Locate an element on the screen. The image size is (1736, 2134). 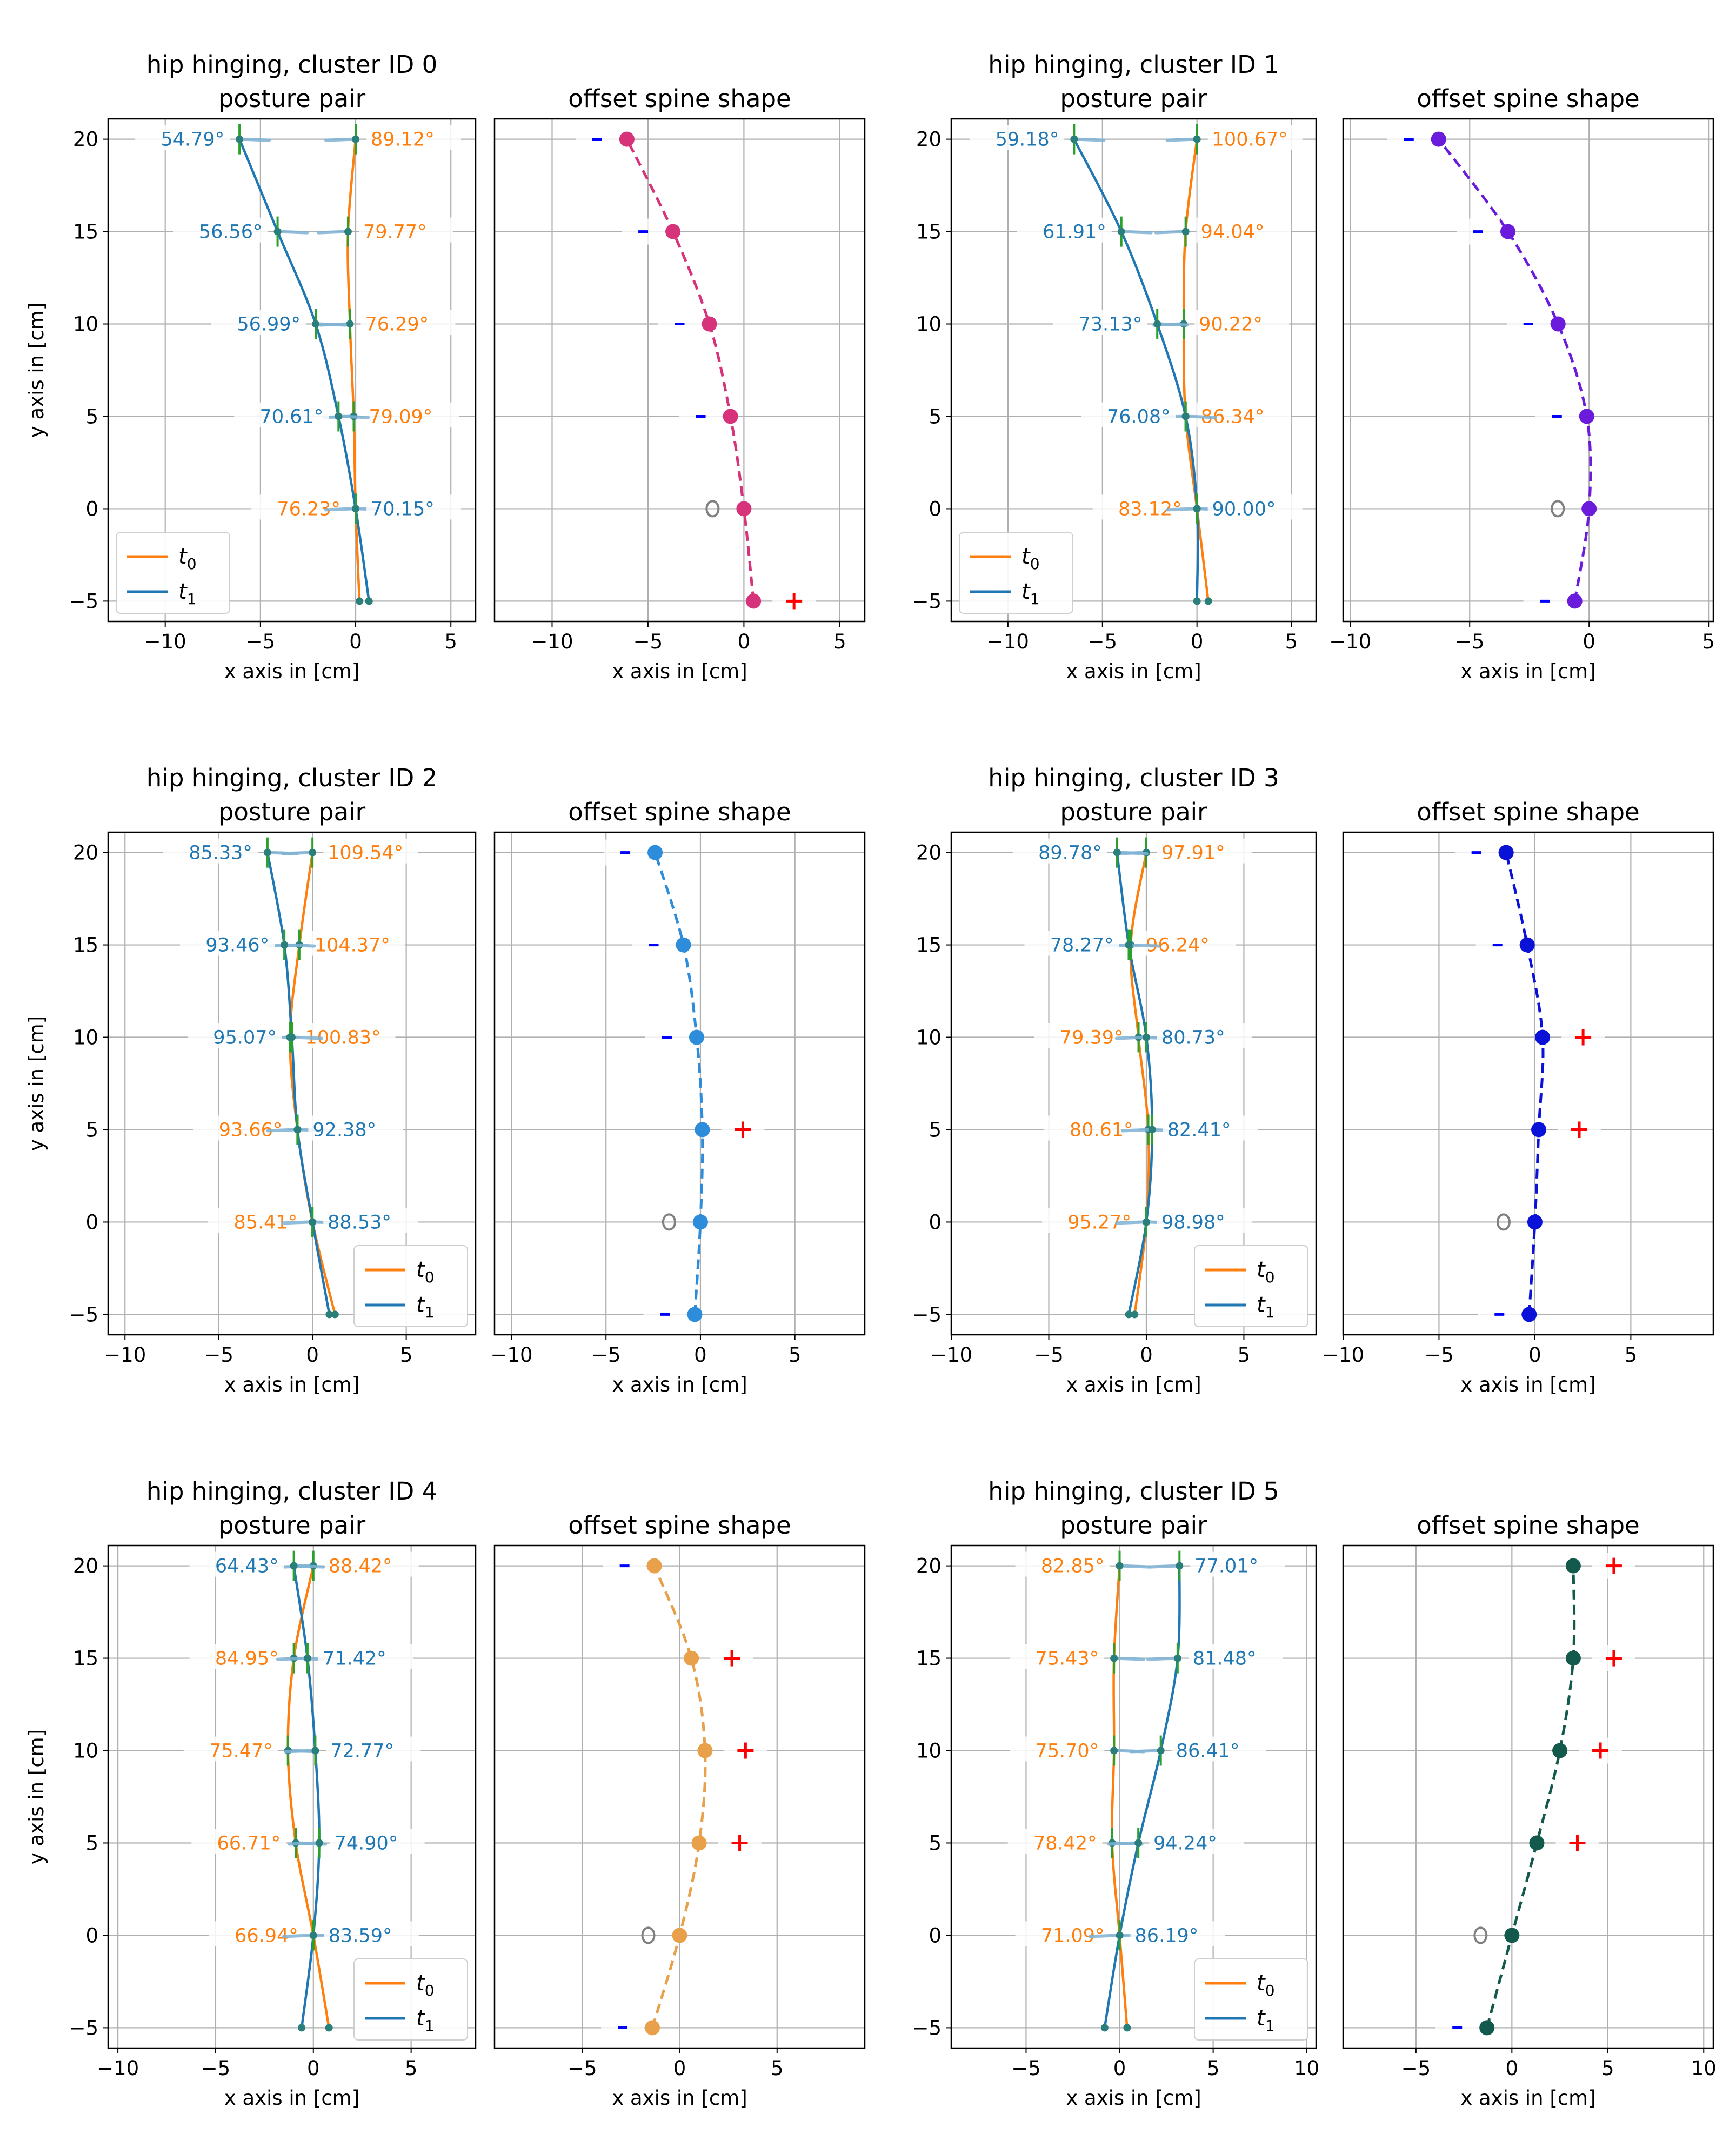
series-t0-line is located at coordinates (308, 1797).